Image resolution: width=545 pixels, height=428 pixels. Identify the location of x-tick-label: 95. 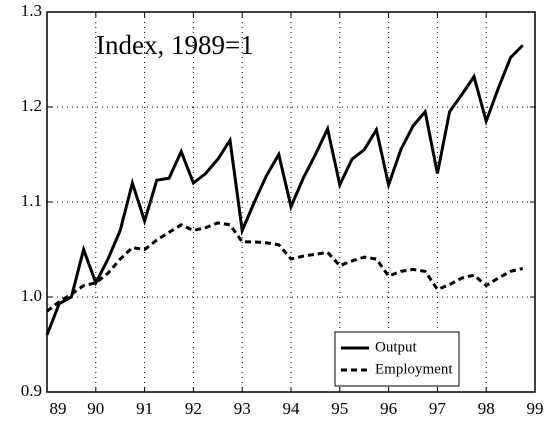
(339, 408).